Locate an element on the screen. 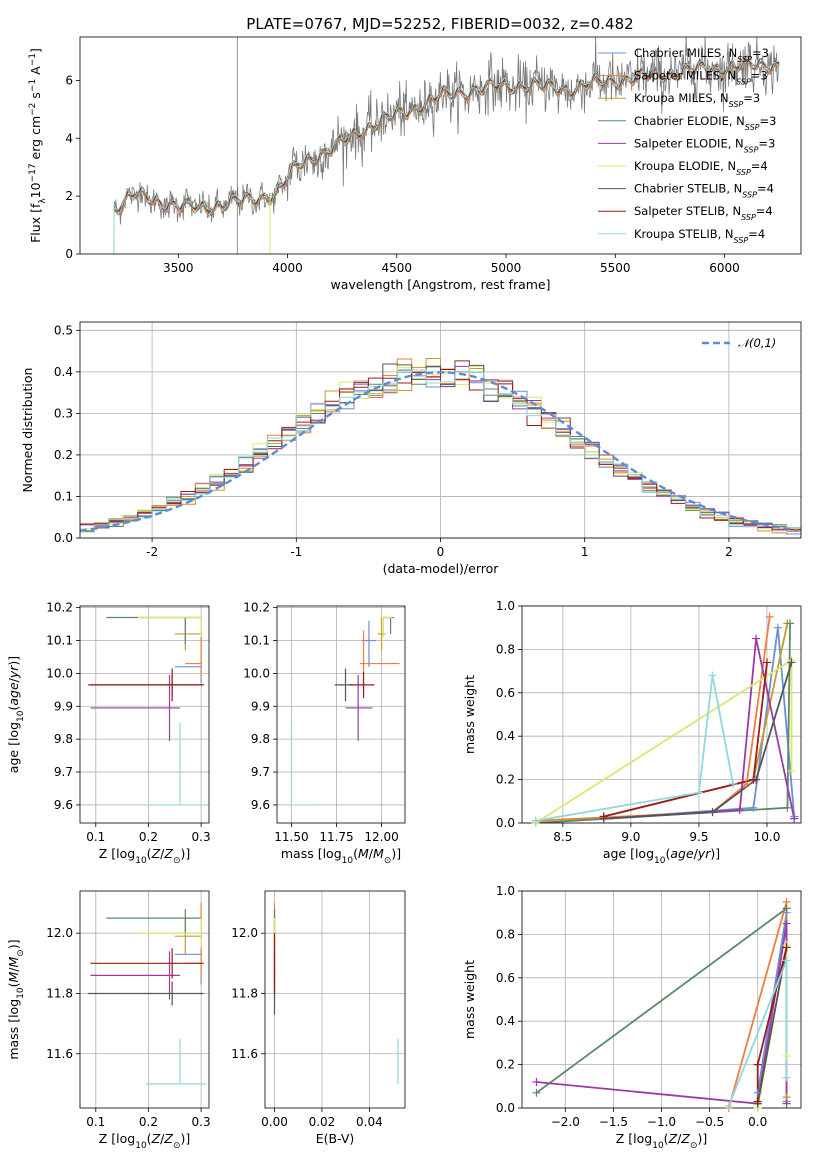 The width and height of the screenshot is (819, 1170). mass-weight-vs-z-xlabel: Z [log10(Z/Z⊙)] is located at coordinates (662, 1141).